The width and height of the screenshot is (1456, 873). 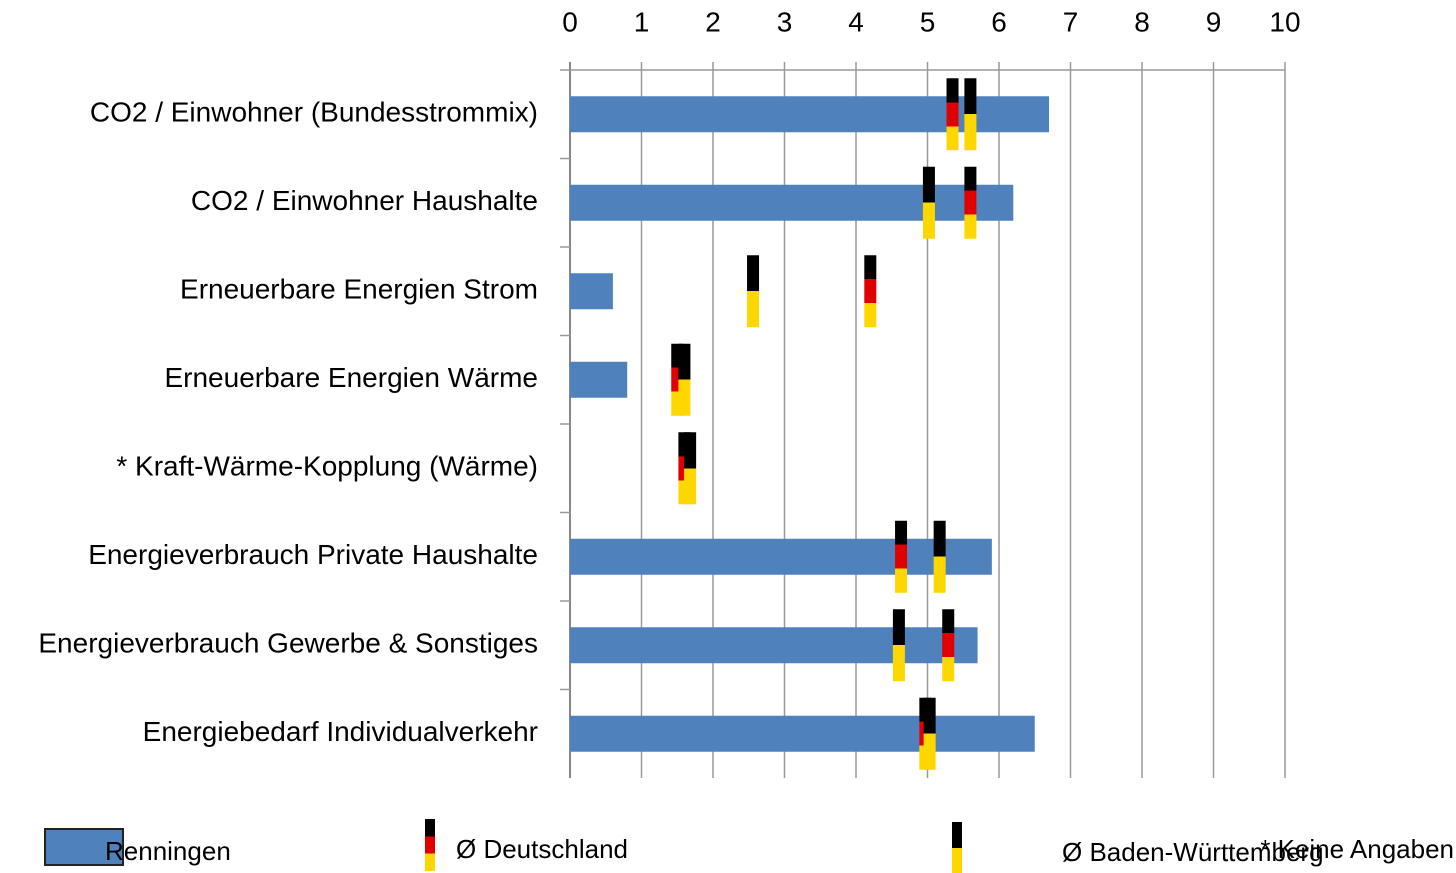 What do you see at coordinates (1142, 21) in the screenshot?
I see `x-tick-label: 8` at bounding box center [1142, 21].